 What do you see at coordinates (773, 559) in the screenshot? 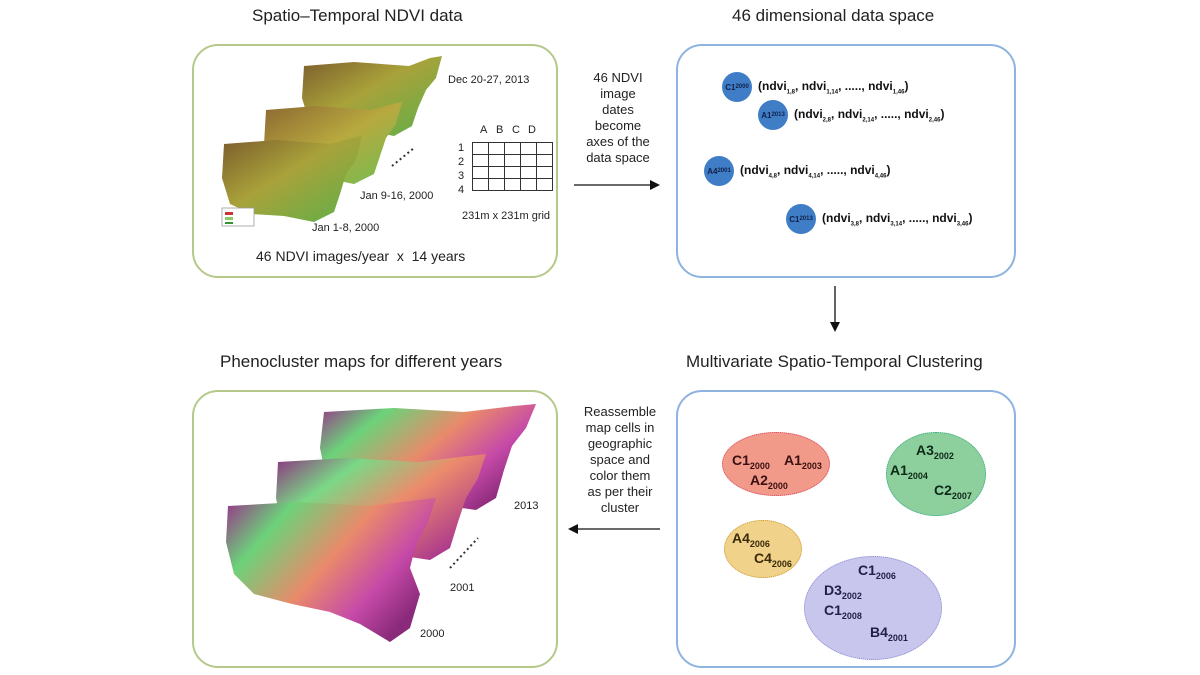
I see `cluster-yellow-label-2: C42006` at bounding box center [773, 559].